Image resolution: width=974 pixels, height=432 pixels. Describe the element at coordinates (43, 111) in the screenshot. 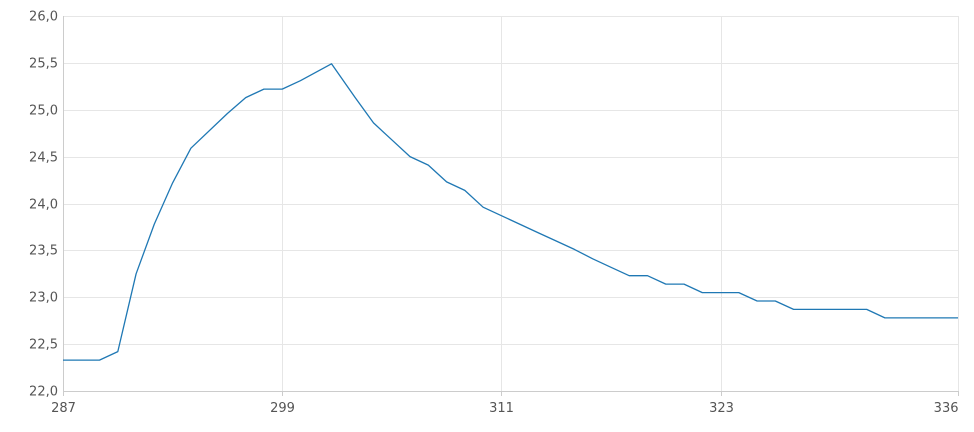

I see `y-tick-label: 25,0` at that location.